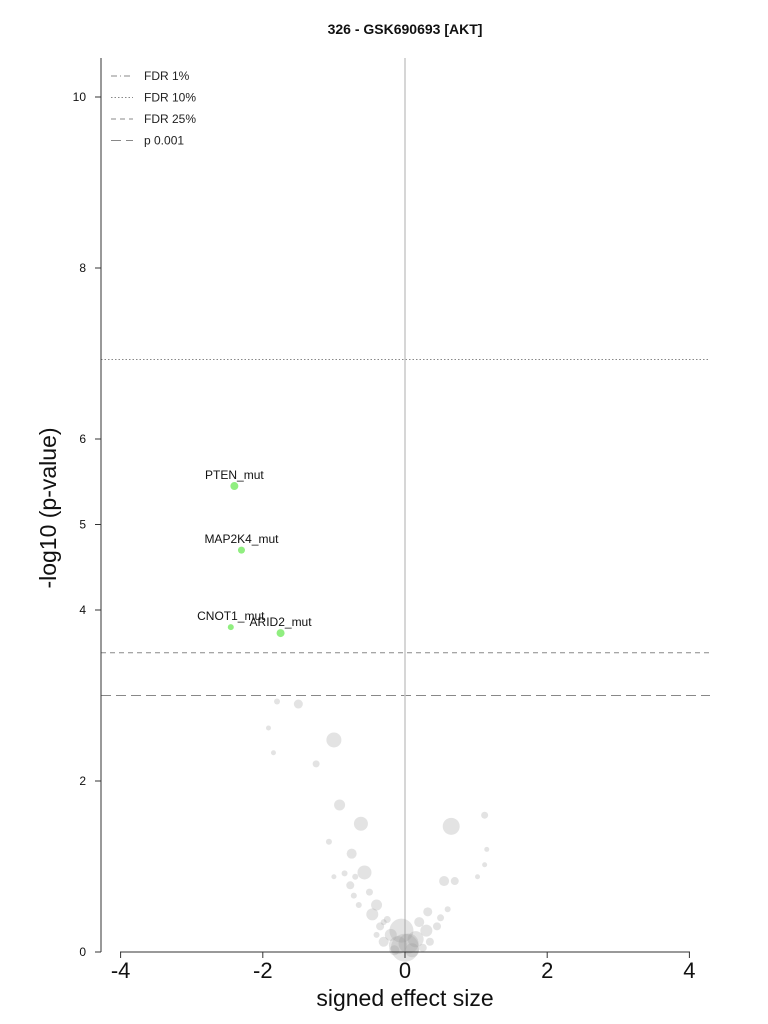 The width and height of the screenshot is (768, 1024). I want to click on y-tick-label: 4, so click(82, 610).